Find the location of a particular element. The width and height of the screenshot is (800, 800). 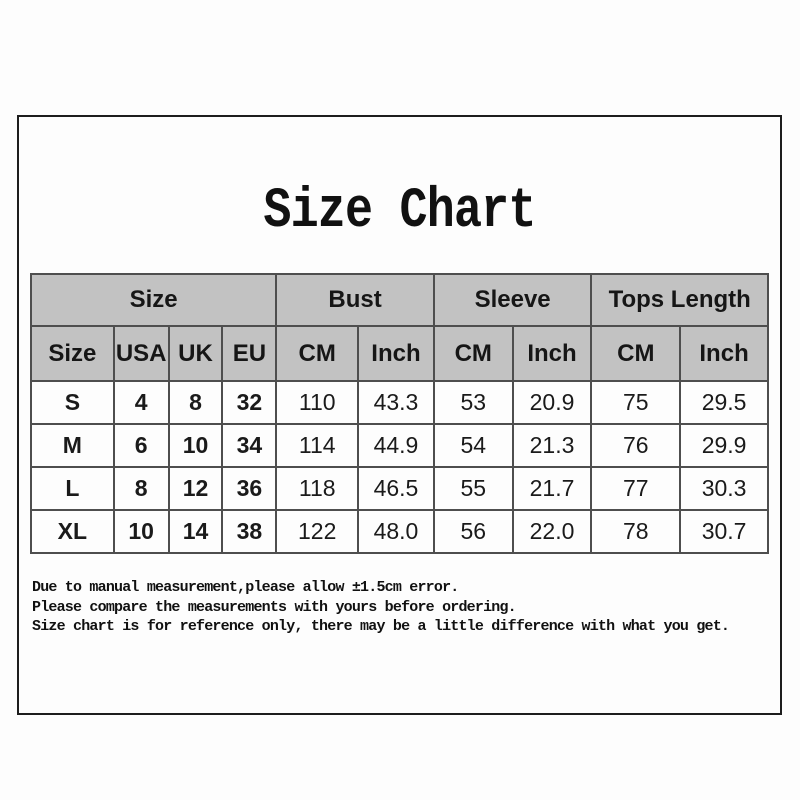

table-cell: 78 is located at coordinates (636, 531).